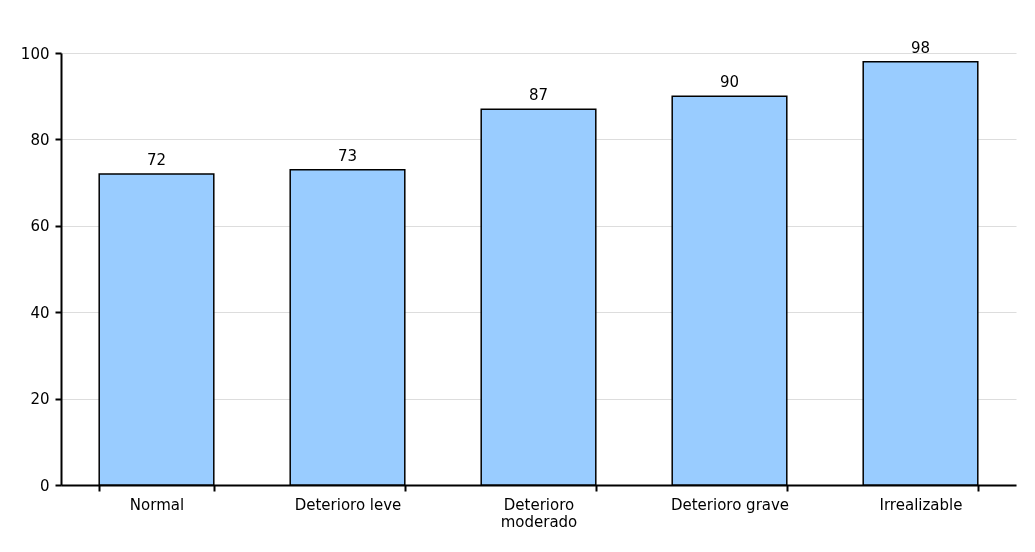 The image size is (1035, 552). I want to click on x-tick-label: Irrealizable, so click(921, 504).